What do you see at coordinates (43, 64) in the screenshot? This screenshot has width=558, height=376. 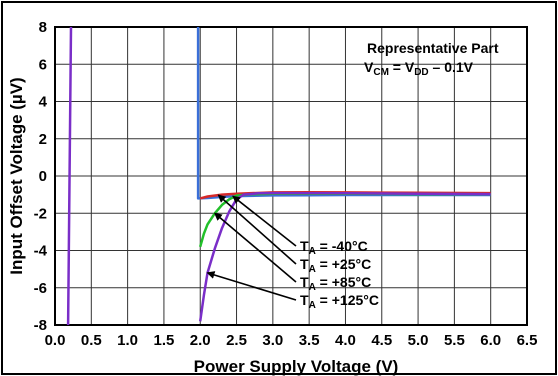 I see `y-tick-label-1: 6` at bounding box center [43, 64].